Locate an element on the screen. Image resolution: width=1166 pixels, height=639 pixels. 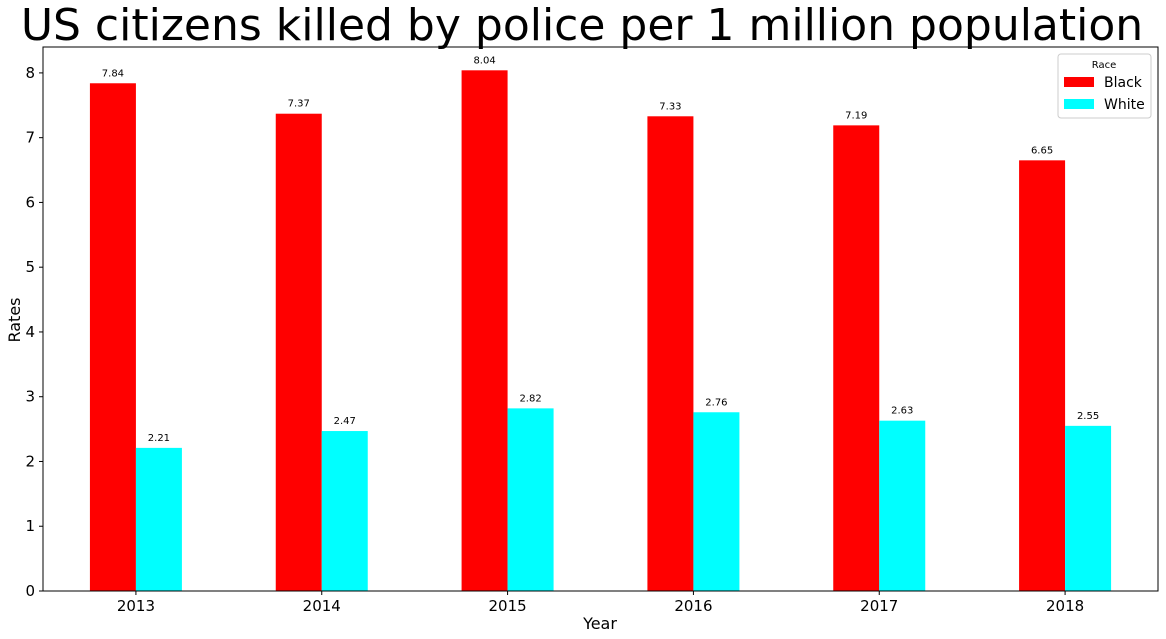
data-label-white-2014: 2.47 is located at coordinates (345, 421).